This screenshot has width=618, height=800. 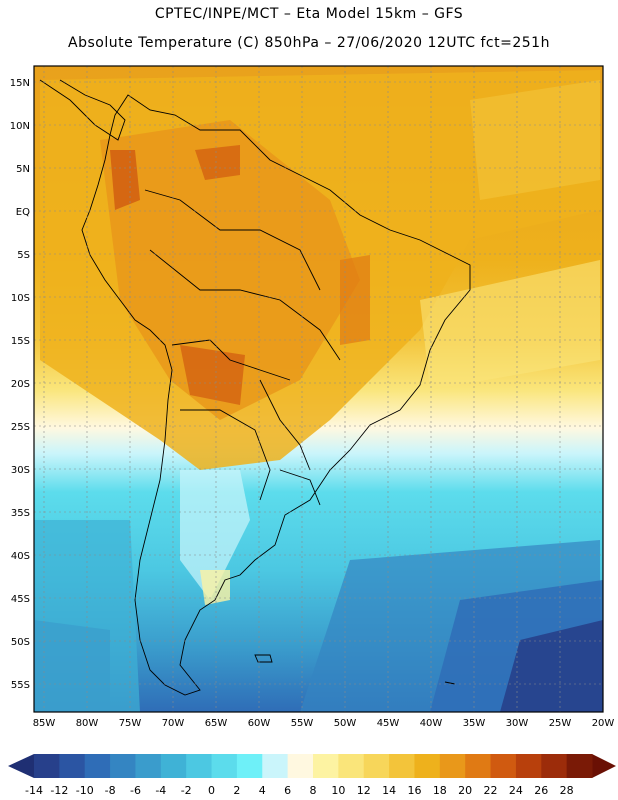 I want to click on latitude-label: EQ, so click(x=23, y=212).